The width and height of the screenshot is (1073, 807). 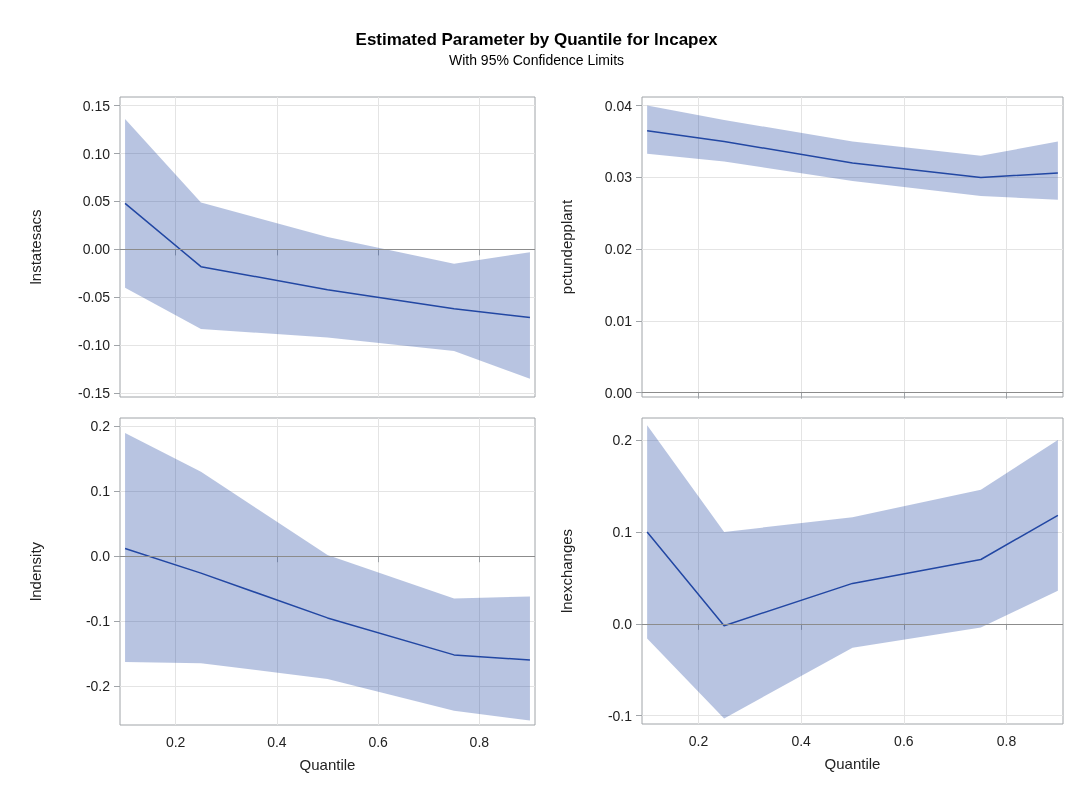 I want to click on y-tick-label: 0.03, so click(x=618, y=177).